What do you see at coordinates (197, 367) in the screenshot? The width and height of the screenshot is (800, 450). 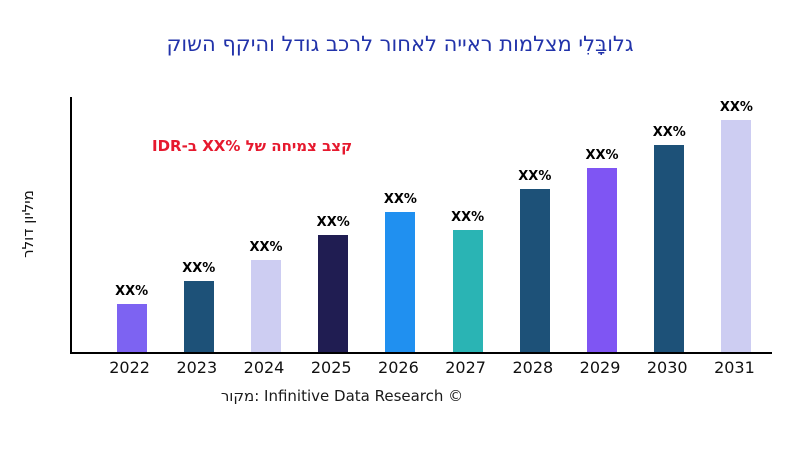 I see `x-tick-label: 2023` at bounding box center [197, 367].